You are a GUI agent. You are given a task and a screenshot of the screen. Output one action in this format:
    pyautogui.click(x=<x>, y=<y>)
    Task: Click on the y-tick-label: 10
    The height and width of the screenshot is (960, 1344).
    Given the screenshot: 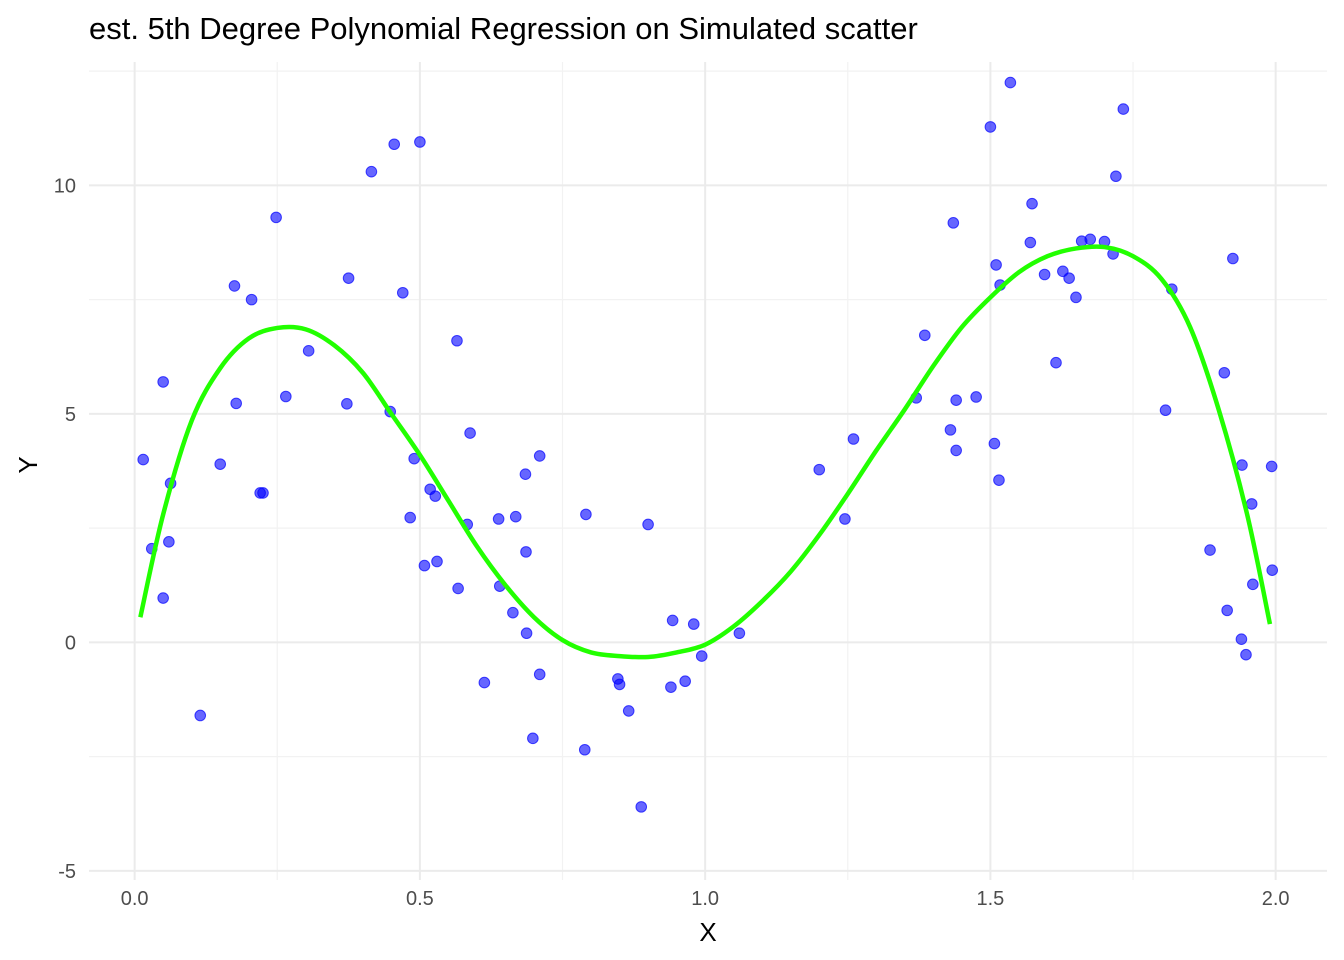 What is the action you would take?
    pyautogui.click(x=65, y=186)
    